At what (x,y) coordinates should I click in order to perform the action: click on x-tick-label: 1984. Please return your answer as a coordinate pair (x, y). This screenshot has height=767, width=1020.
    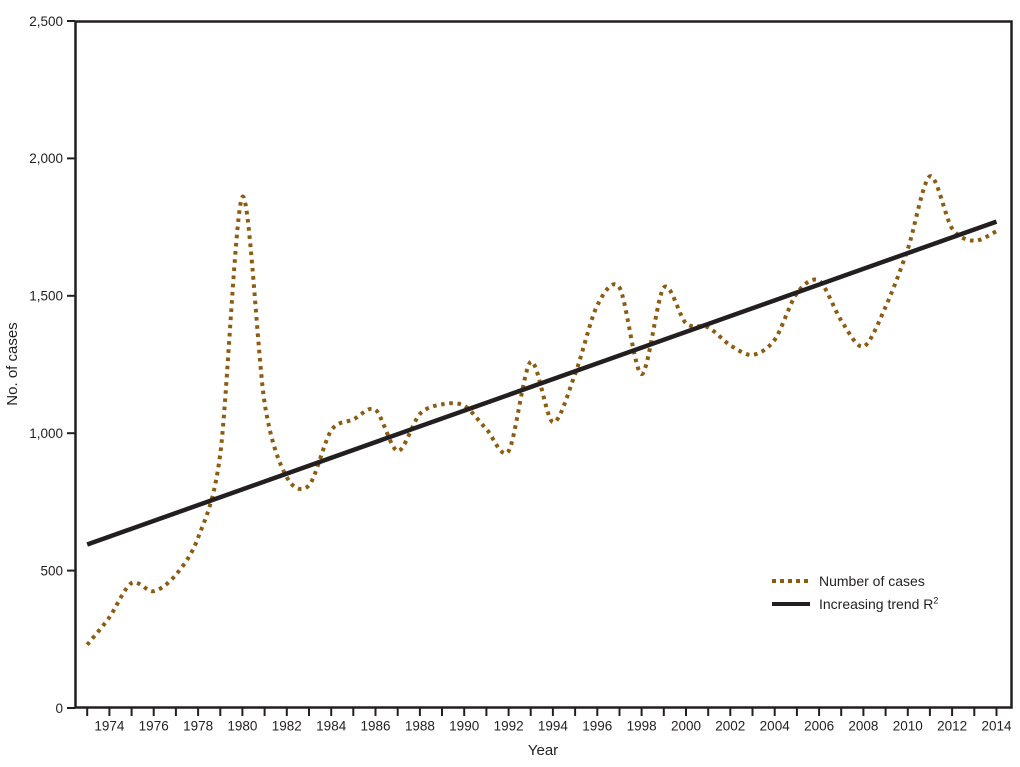
    Looking at the image, I should click on (331, 726).